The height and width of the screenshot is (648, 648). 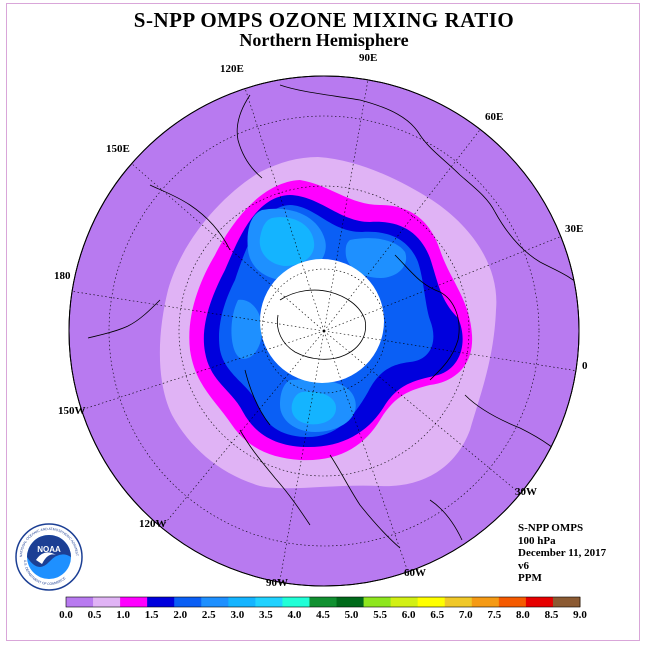 I want to click on lon-label-90w: 90W, so click(x=277, y=583).